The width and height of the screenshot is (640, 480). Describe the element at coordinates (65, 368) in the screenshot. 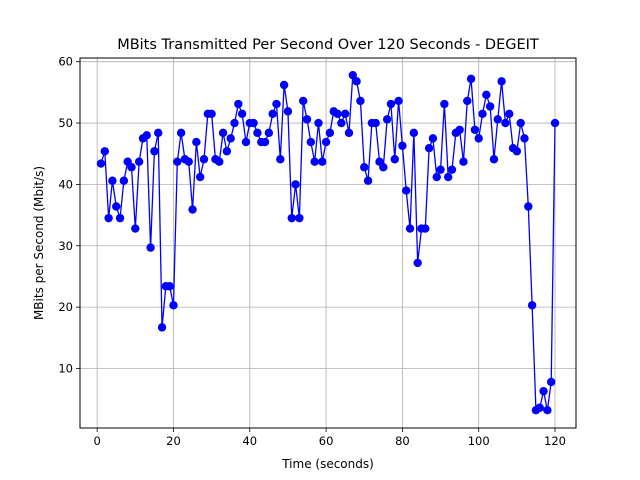

I see `y-tick-label: 10` at that location.